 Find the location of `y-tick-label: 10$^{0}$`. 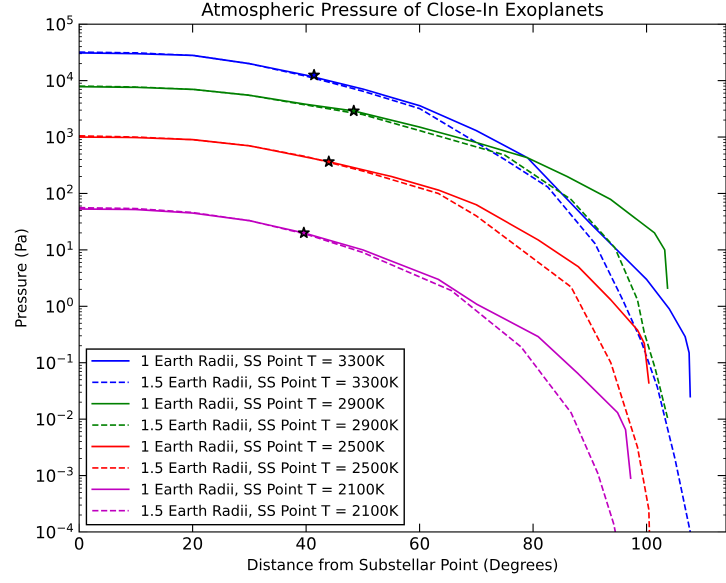

y-tick-label: 10$^{0}$ is located at coordinates (59, 305).